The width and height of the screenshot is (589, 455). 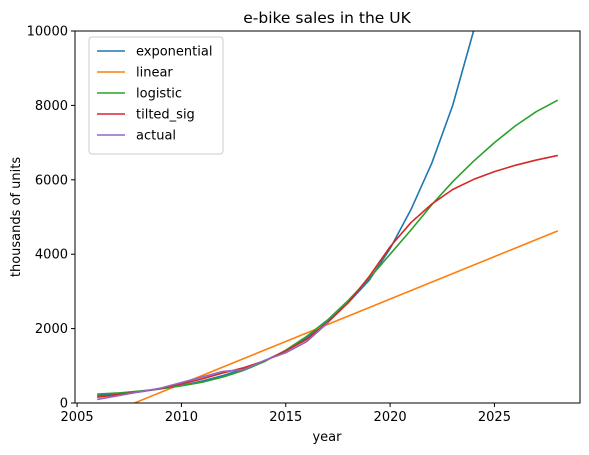 What do you see at coordinates (165, 115) in the screenshot?
I see `legend-label-tilted_sig: tilted_sig` at bounding box center [165, 115].